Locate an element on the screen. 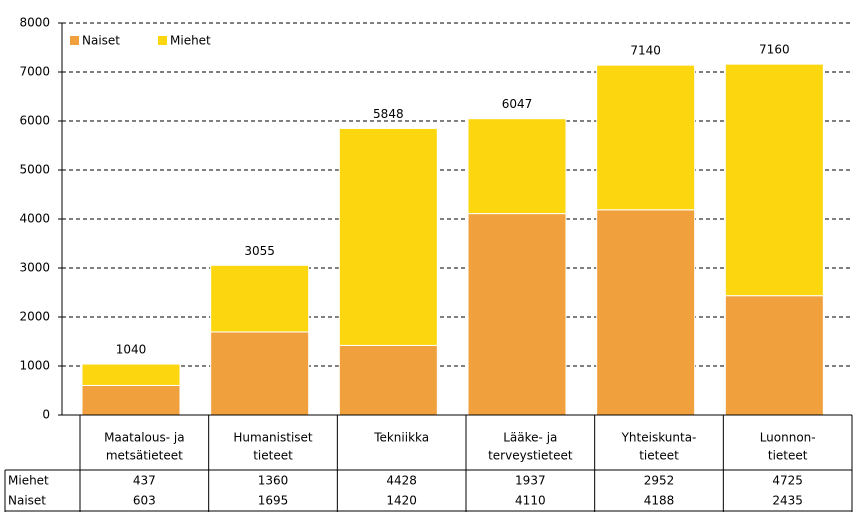 The height and width of the screenshot is (512, 854). table-cell: 1695 is located at coordinates (273, 501).